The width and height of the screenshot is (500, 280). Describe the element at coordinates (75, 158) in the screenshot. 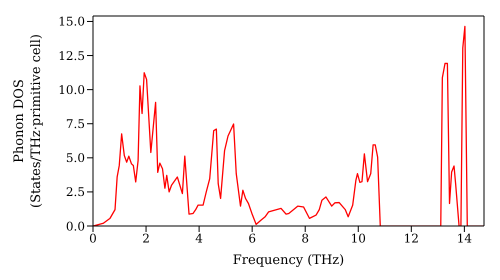

I see `y-tick-label: 5.0` at that location.